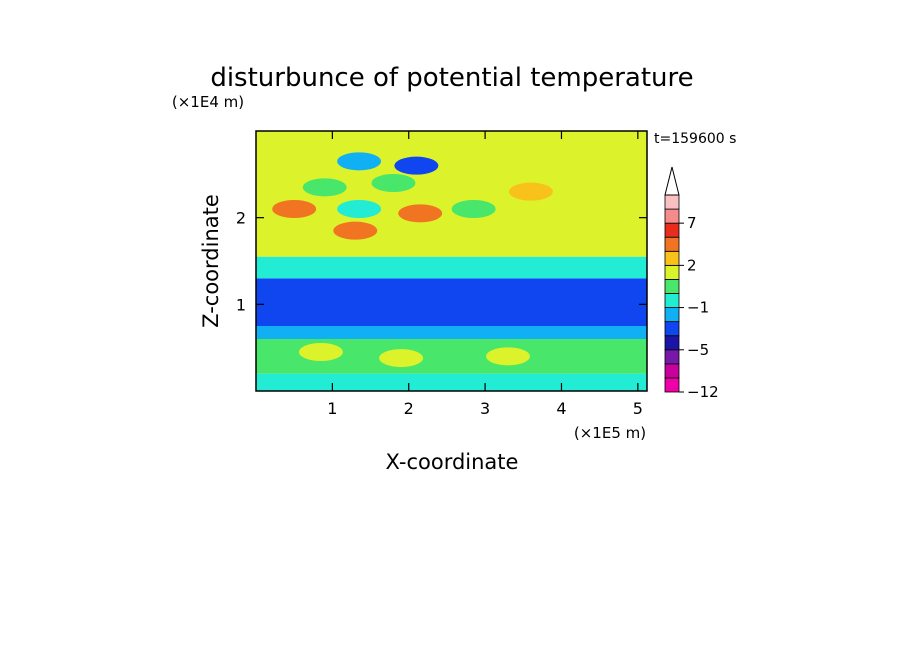 The width and height of the screenshot is (904, 654). What do you see at coordinates (638, 408) in the screenshot?
I see `x-tick-label-5: 5` at bounding box center [638, 408].